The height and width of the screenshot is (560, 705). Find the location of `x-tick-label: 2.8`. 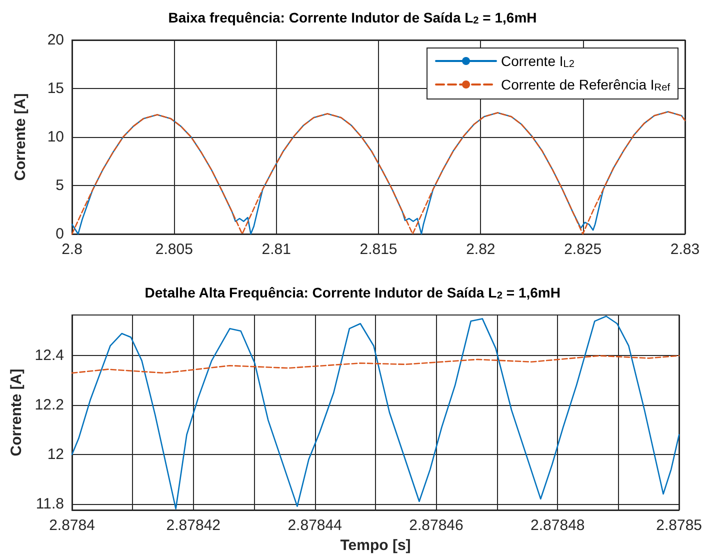

x-tick-label: 2.8 is located at coordinates (72, 249).